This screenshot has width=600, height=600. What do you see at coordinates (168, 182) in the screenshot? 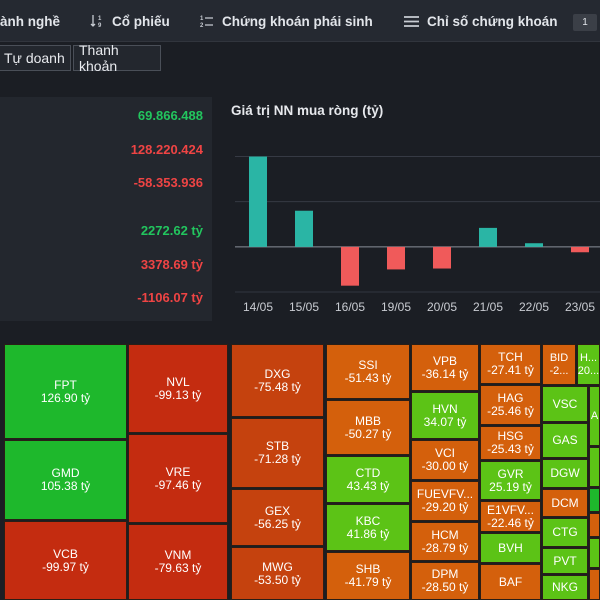
I see `stat-value-3: -58.353.936` at bounding box center [168, 182].